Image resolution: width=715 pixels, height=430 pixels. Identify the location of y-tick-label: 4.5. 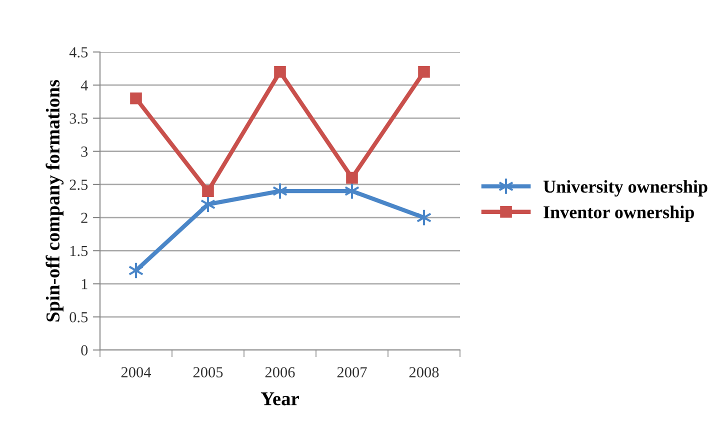
(78, 52).